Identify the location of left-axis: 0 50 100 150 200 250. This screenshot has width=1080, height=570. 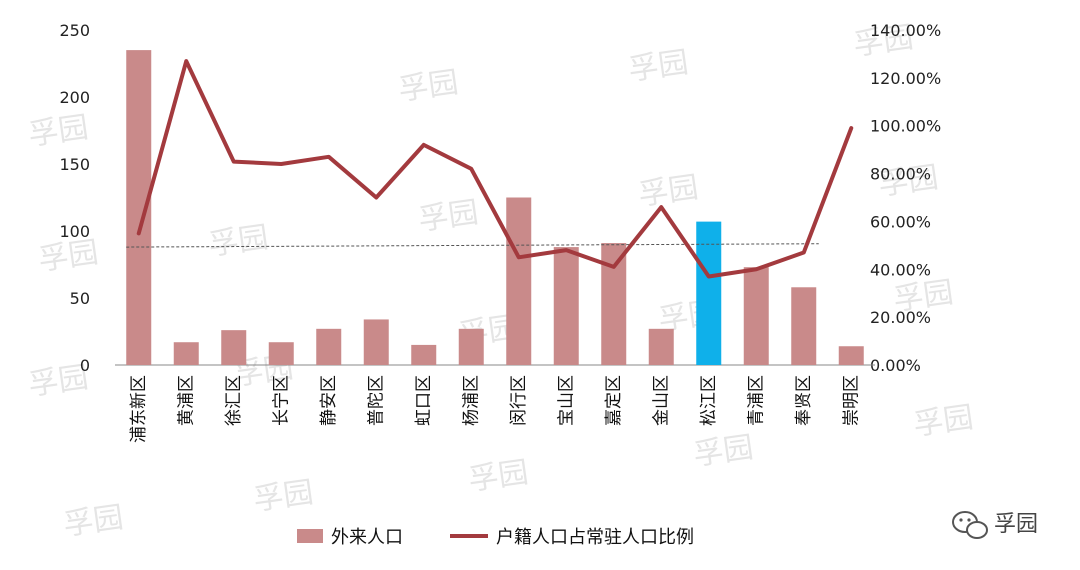
(74, 198).